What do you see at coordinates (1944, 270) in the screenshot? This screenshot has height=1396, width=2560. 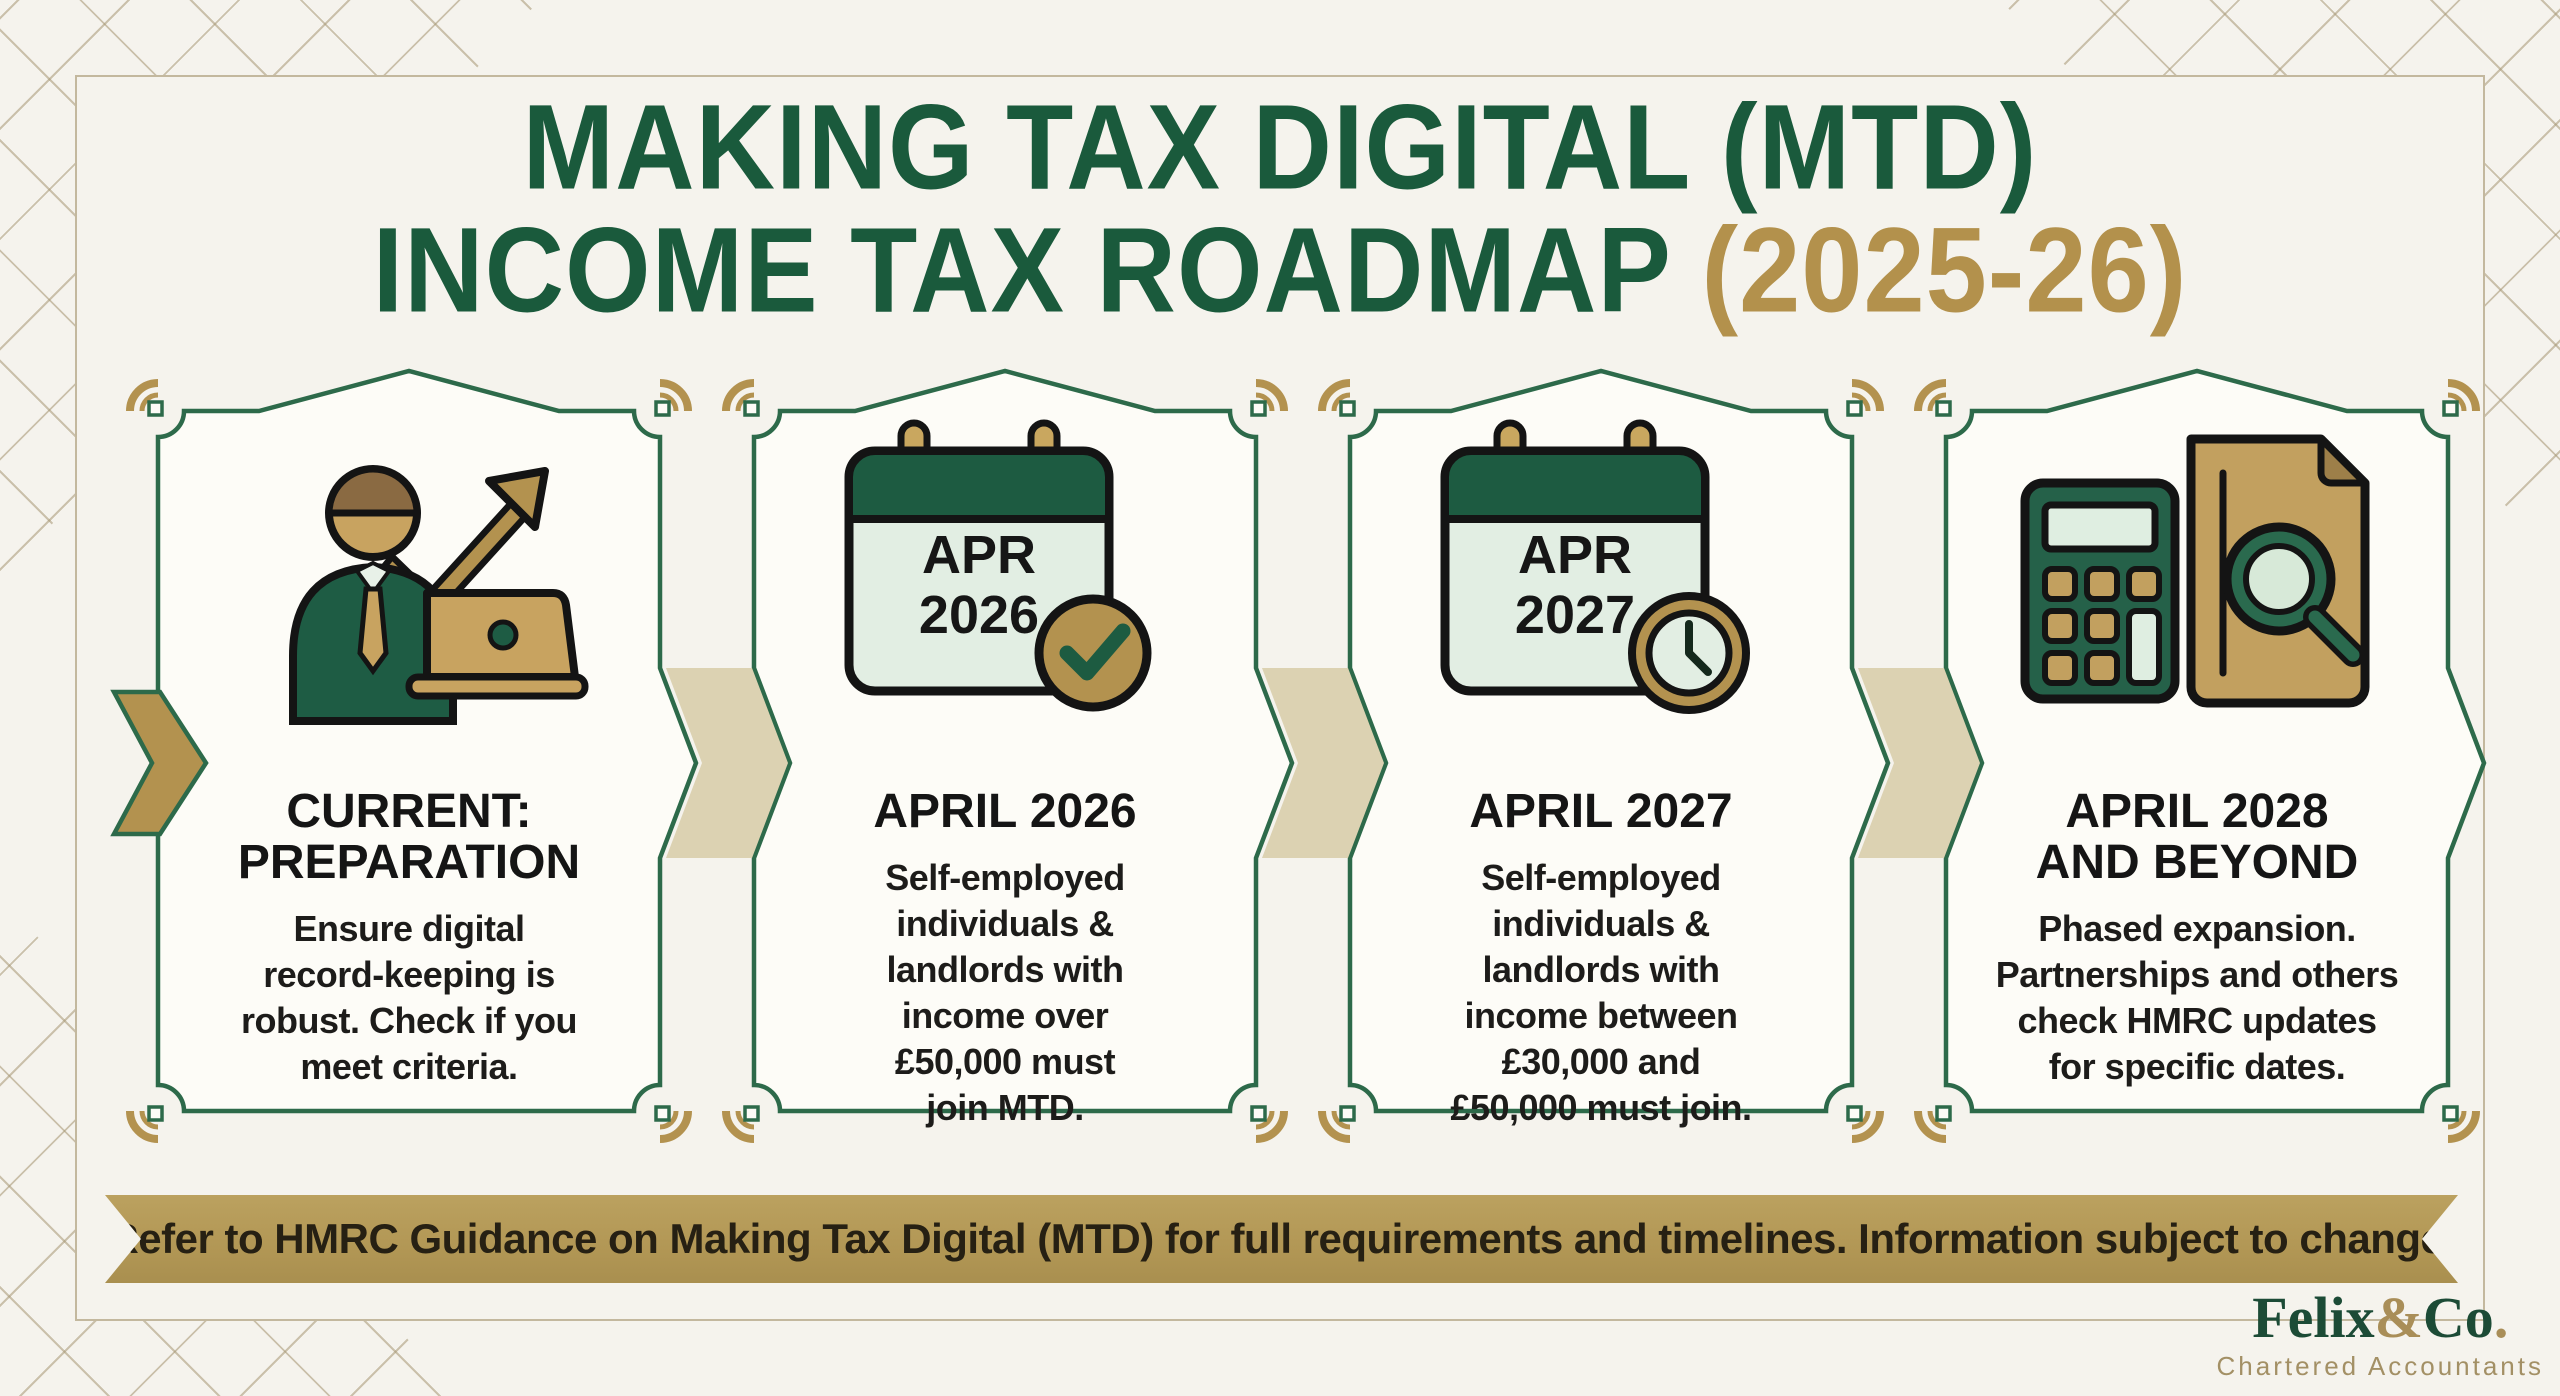 I see `page-title-line2-gold: (2025-26)` at bounding box center [1944, 270].